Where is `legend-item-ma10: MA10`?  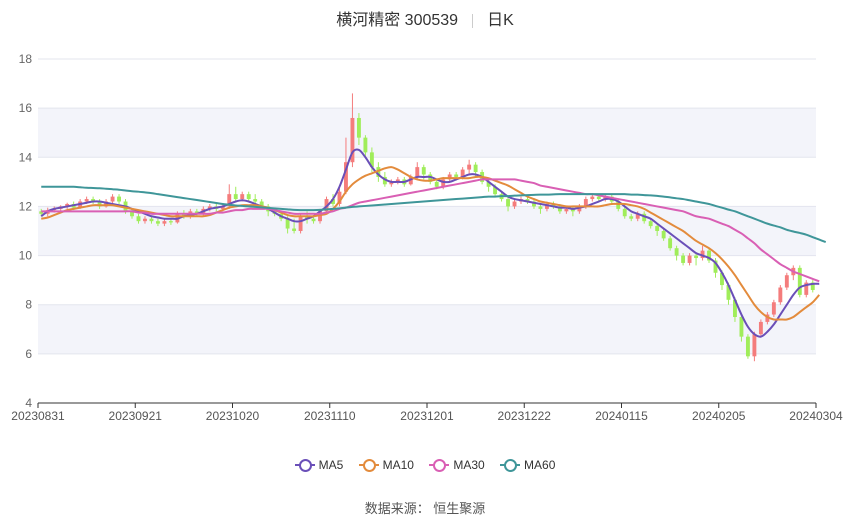
legend-item-ma10: MA10 is located at coordinates (386, 465).